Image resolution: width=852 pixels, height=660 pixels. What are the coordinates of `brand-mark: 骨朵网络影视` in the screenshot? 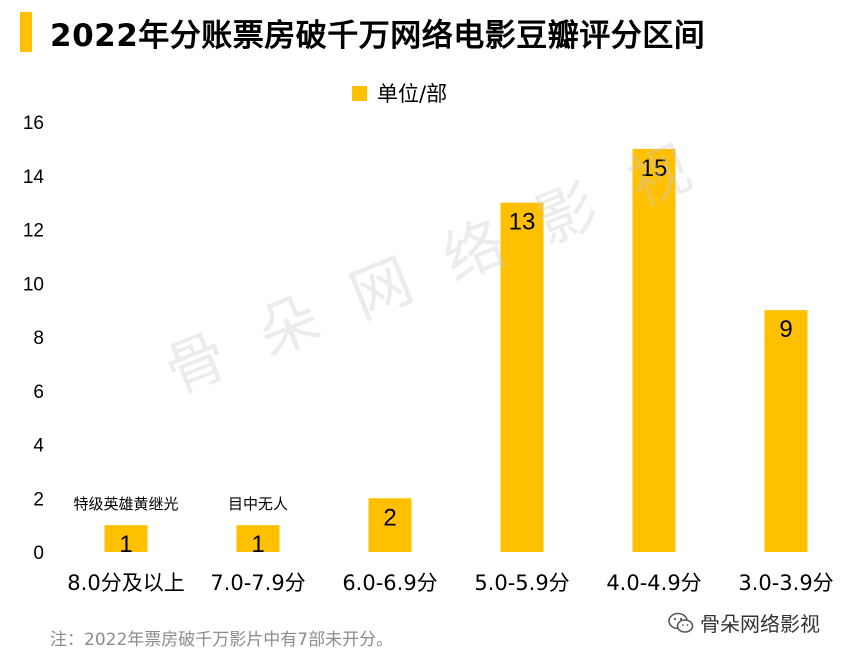 It's located at (744, 622).